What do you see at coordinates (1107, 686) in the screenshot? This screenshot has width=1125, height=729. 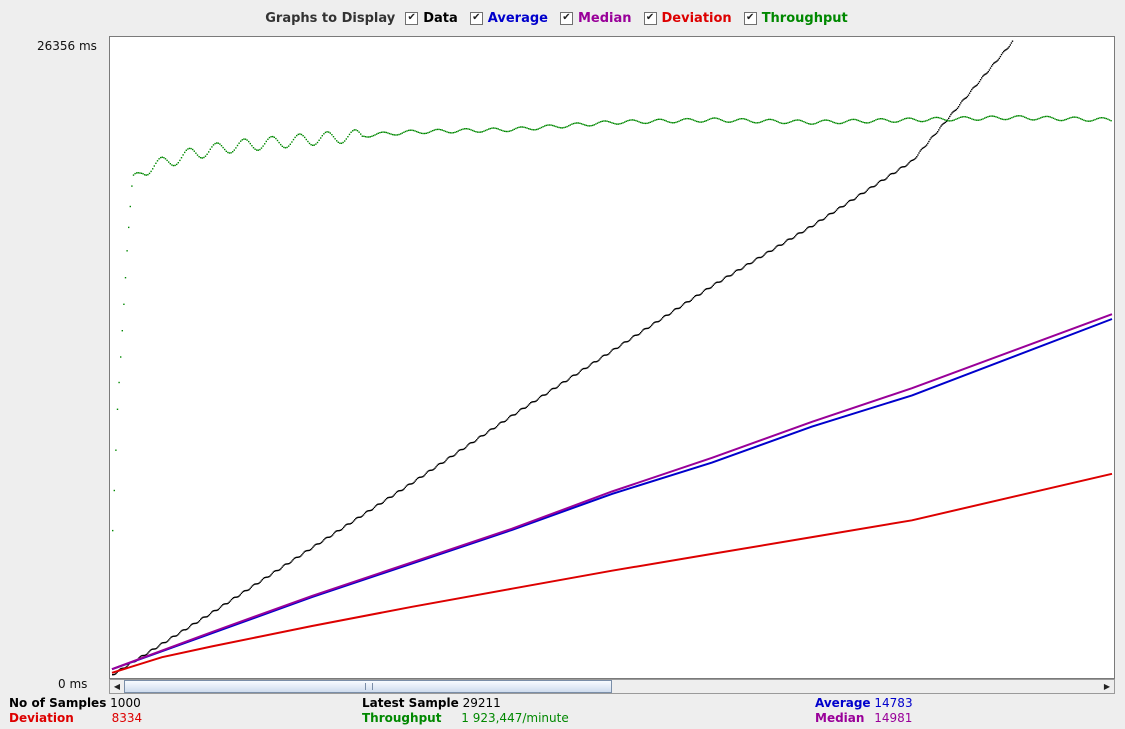 I see `scroll-right-button: ▶` at bounding box center [1107, 686].